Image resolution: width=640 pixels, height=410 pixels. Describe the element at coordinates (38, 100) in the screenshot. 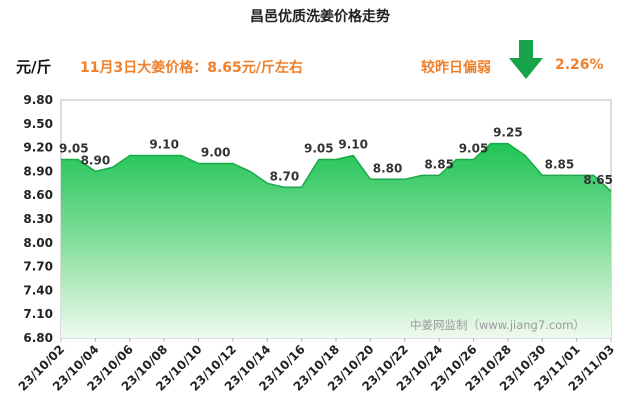

I see `y-tick-label: 9.80` at that location.